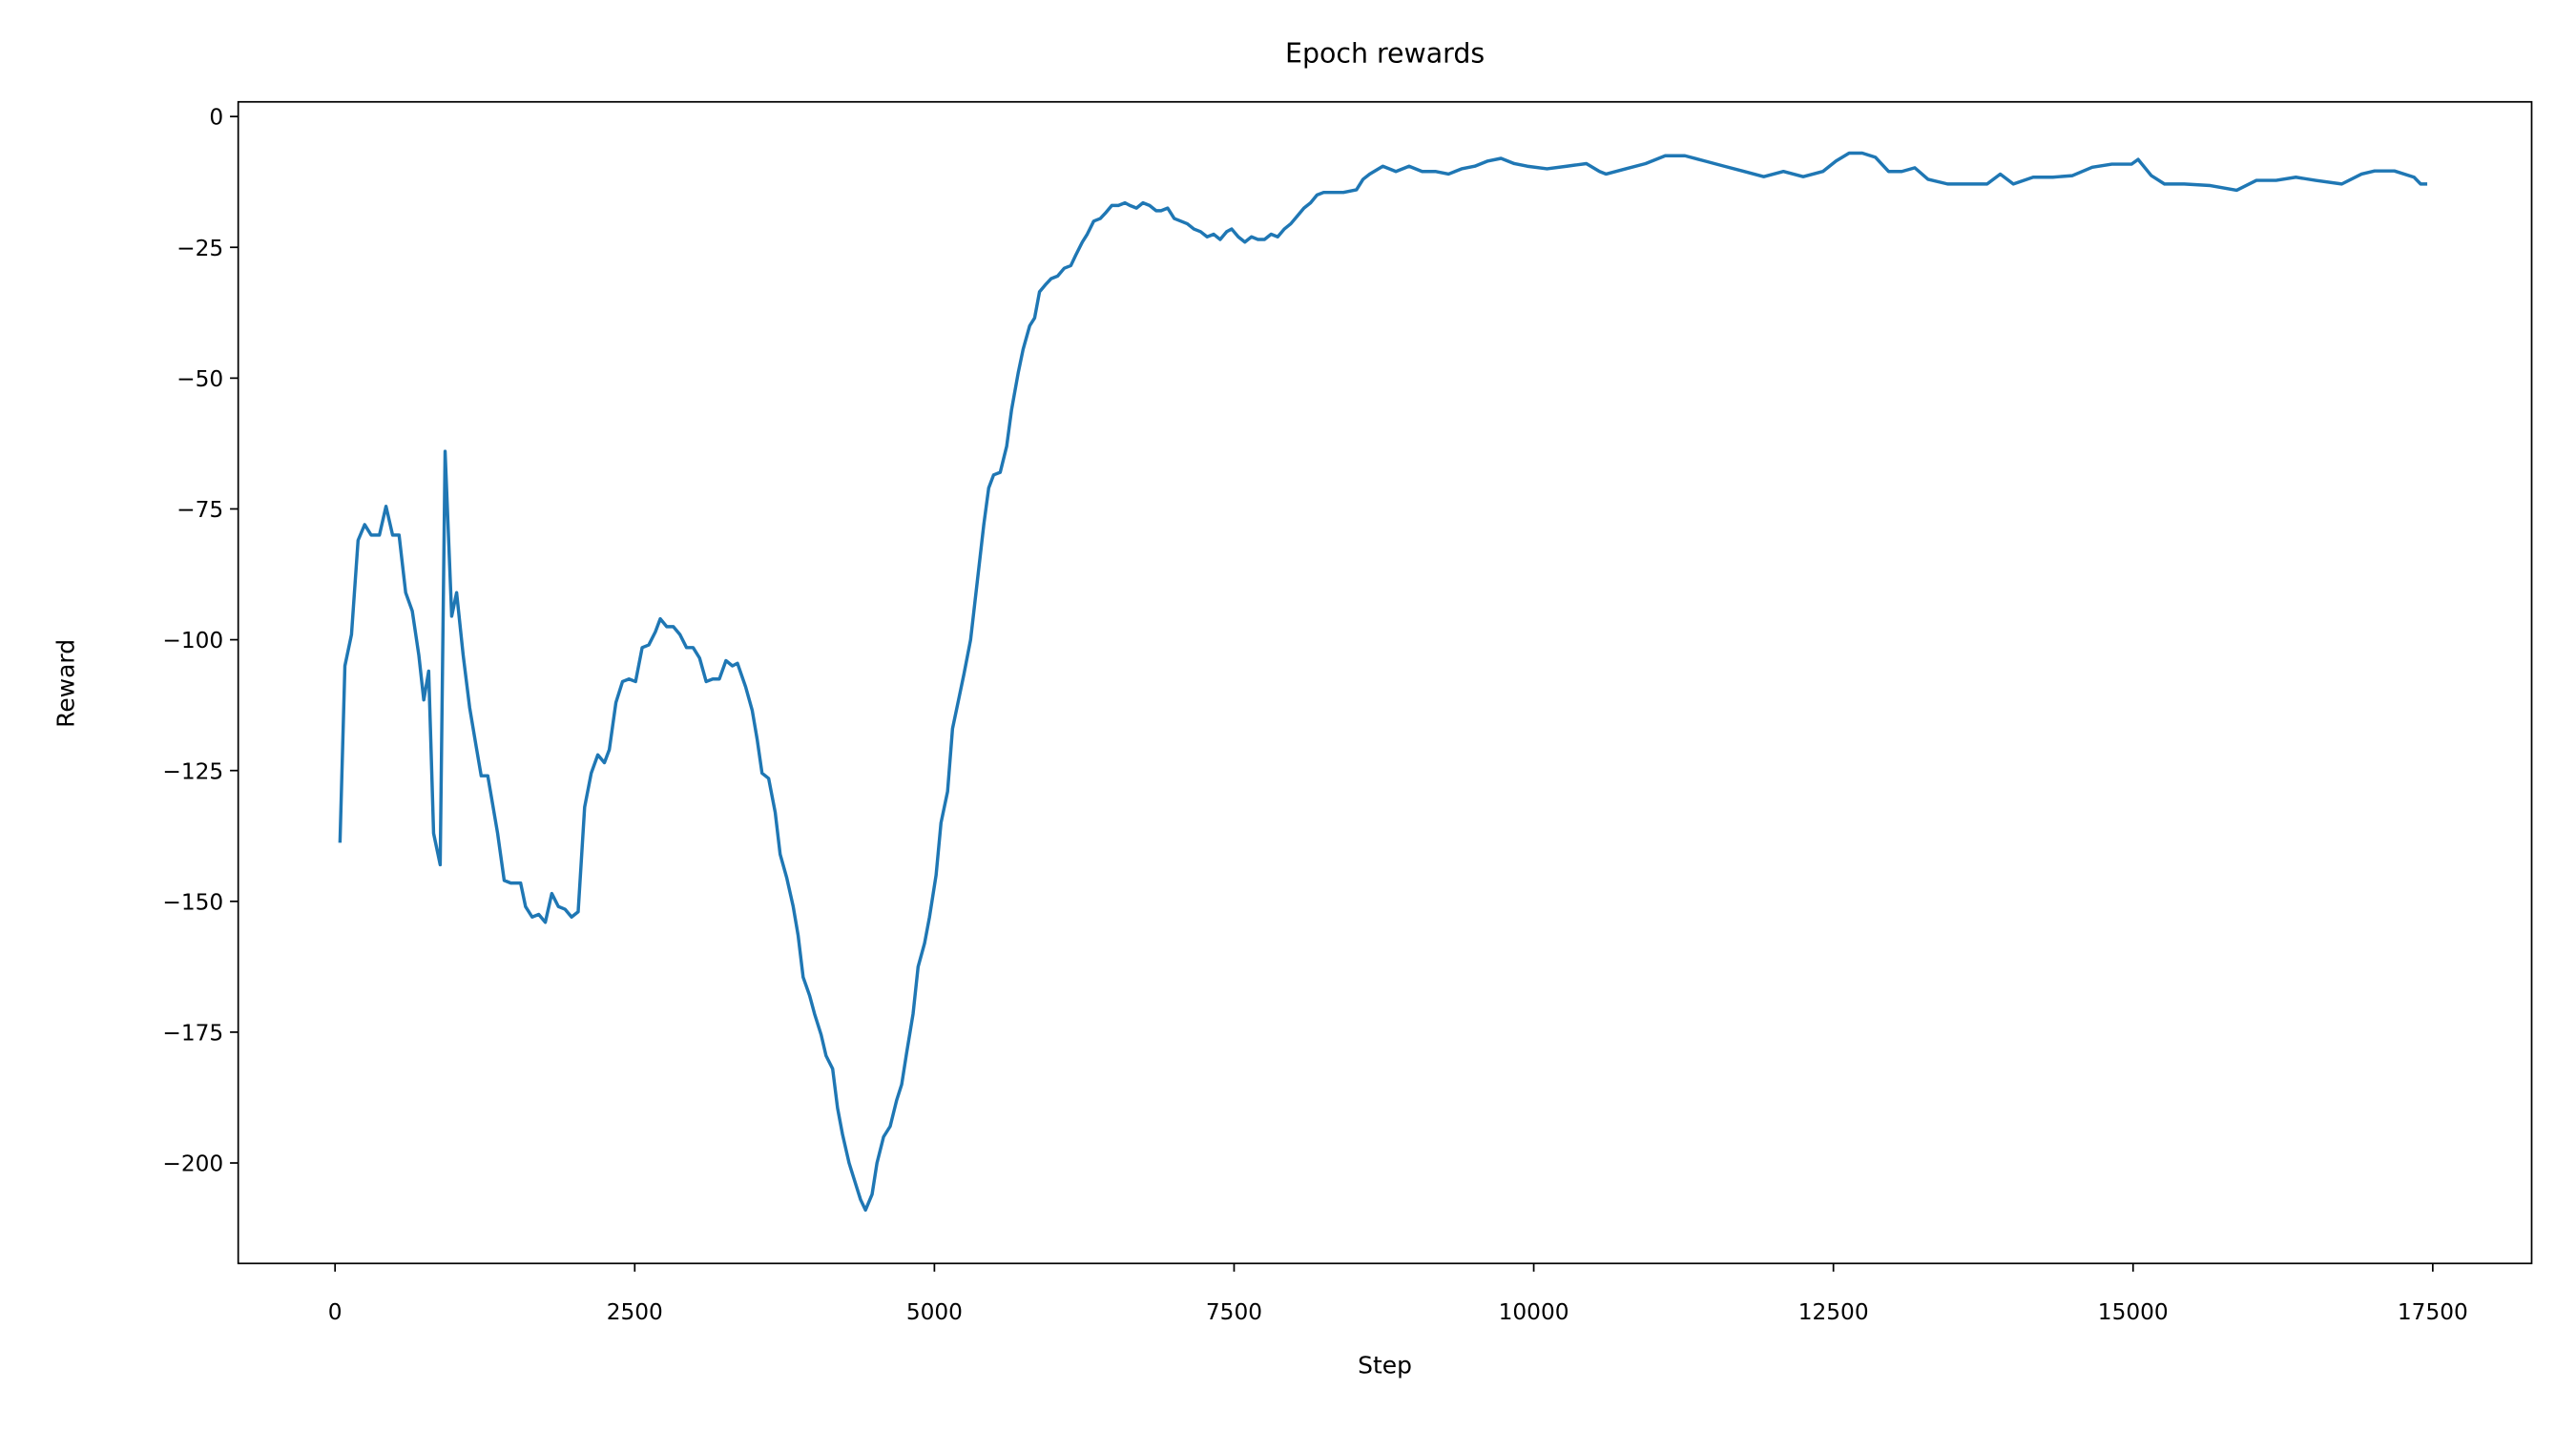  I want to click on y-tick-label: −100, so click(192, 641).